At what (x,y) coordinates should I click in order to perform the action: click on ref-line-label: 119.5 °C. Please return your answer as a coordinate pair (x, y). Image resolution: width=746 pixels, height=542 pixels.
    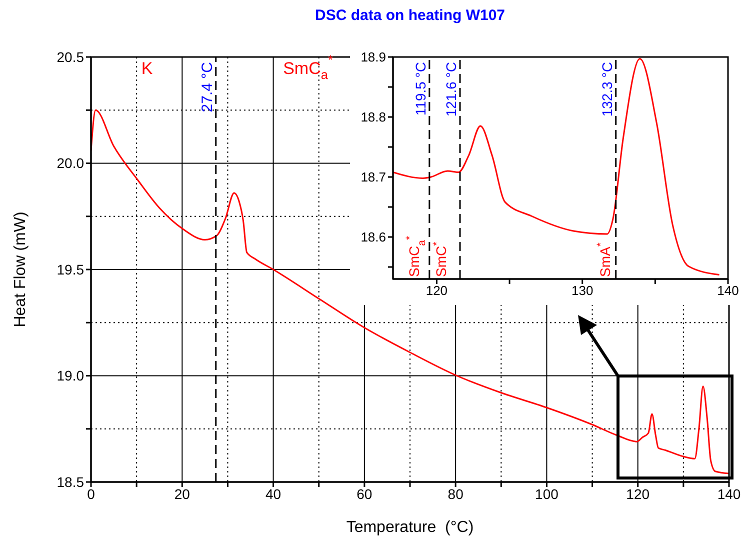
    Looking at the image, I should click on (420, 89).